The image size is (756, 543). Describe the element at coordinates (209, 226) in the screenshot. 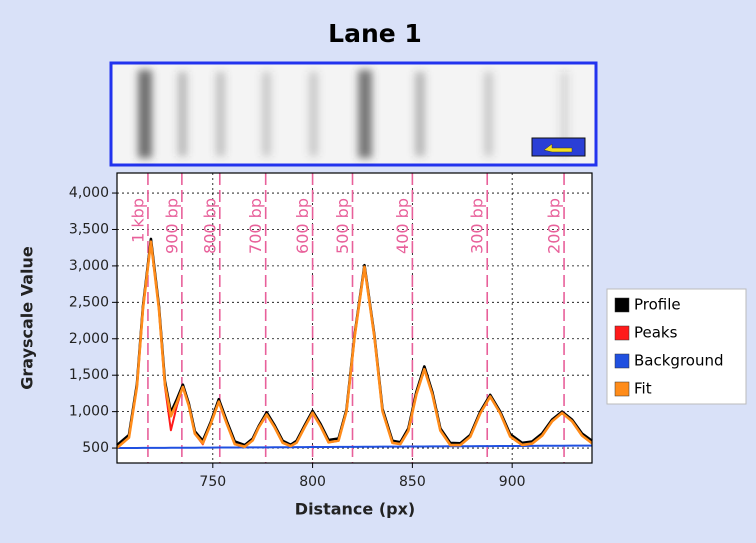

I see `band-label: 800 bp` at that location.